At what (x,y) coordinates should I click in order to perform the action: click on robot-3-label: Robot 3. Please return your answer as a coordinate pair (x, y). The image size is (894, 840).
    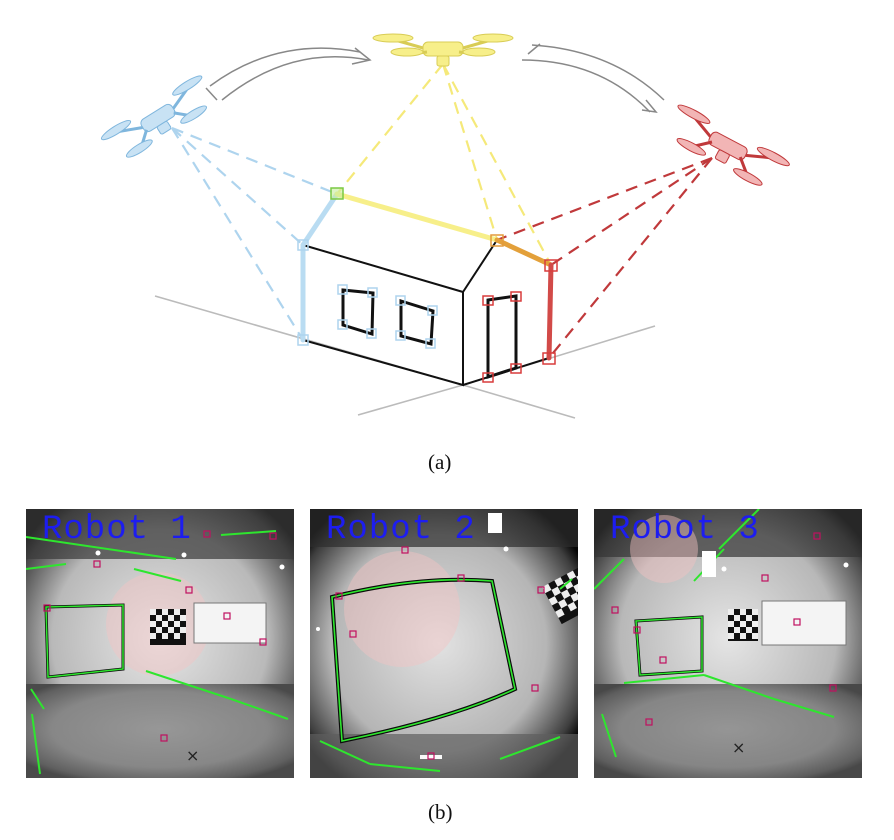
    Looking at the image, I should click on (685, 530).